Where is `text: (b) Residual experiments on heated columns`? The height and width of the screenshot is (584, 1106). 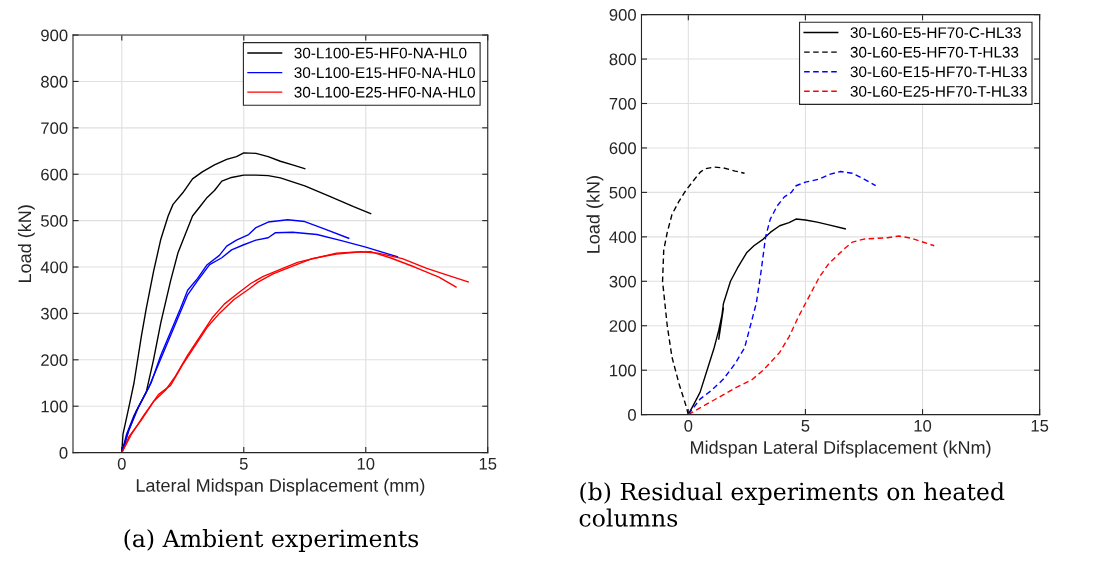
text: (b) Residual experiments on heated columns is located at coordinates (792, 504).